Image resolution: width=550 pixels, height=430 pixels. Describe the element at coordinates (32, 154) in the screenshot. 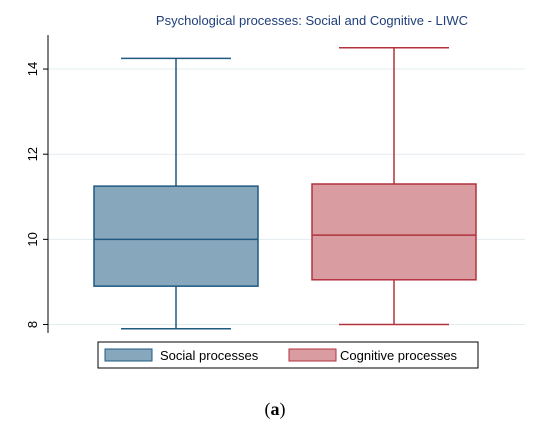

I see `y-tick-label-12: 12` at that location.